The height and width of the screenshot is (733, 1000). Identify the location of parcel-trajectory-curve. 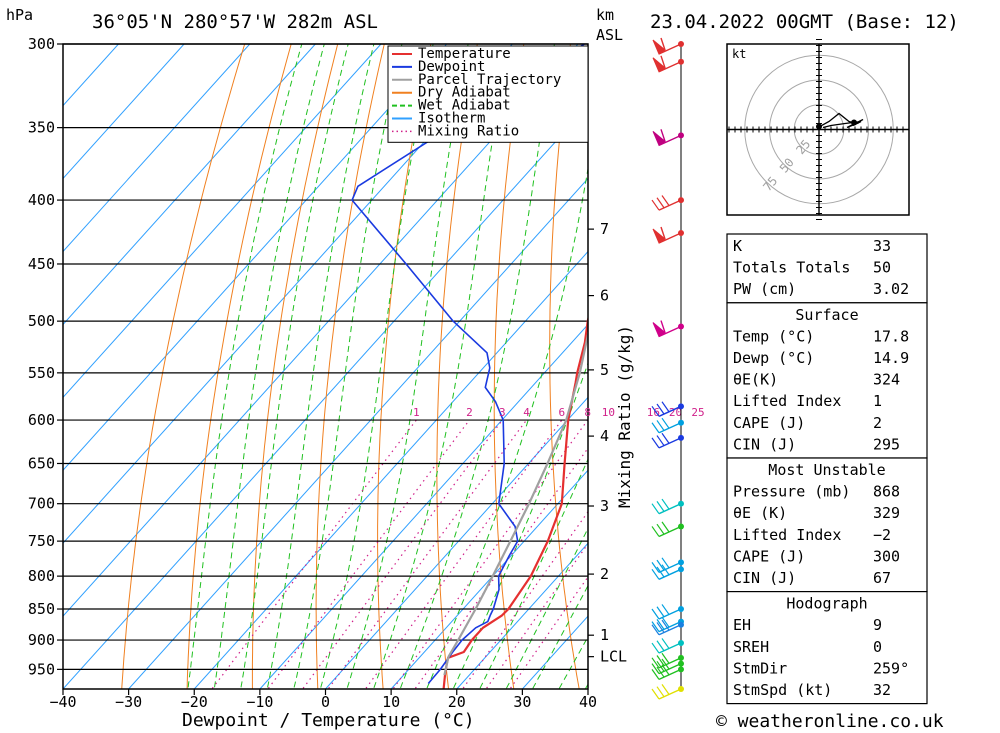
(515, 502).